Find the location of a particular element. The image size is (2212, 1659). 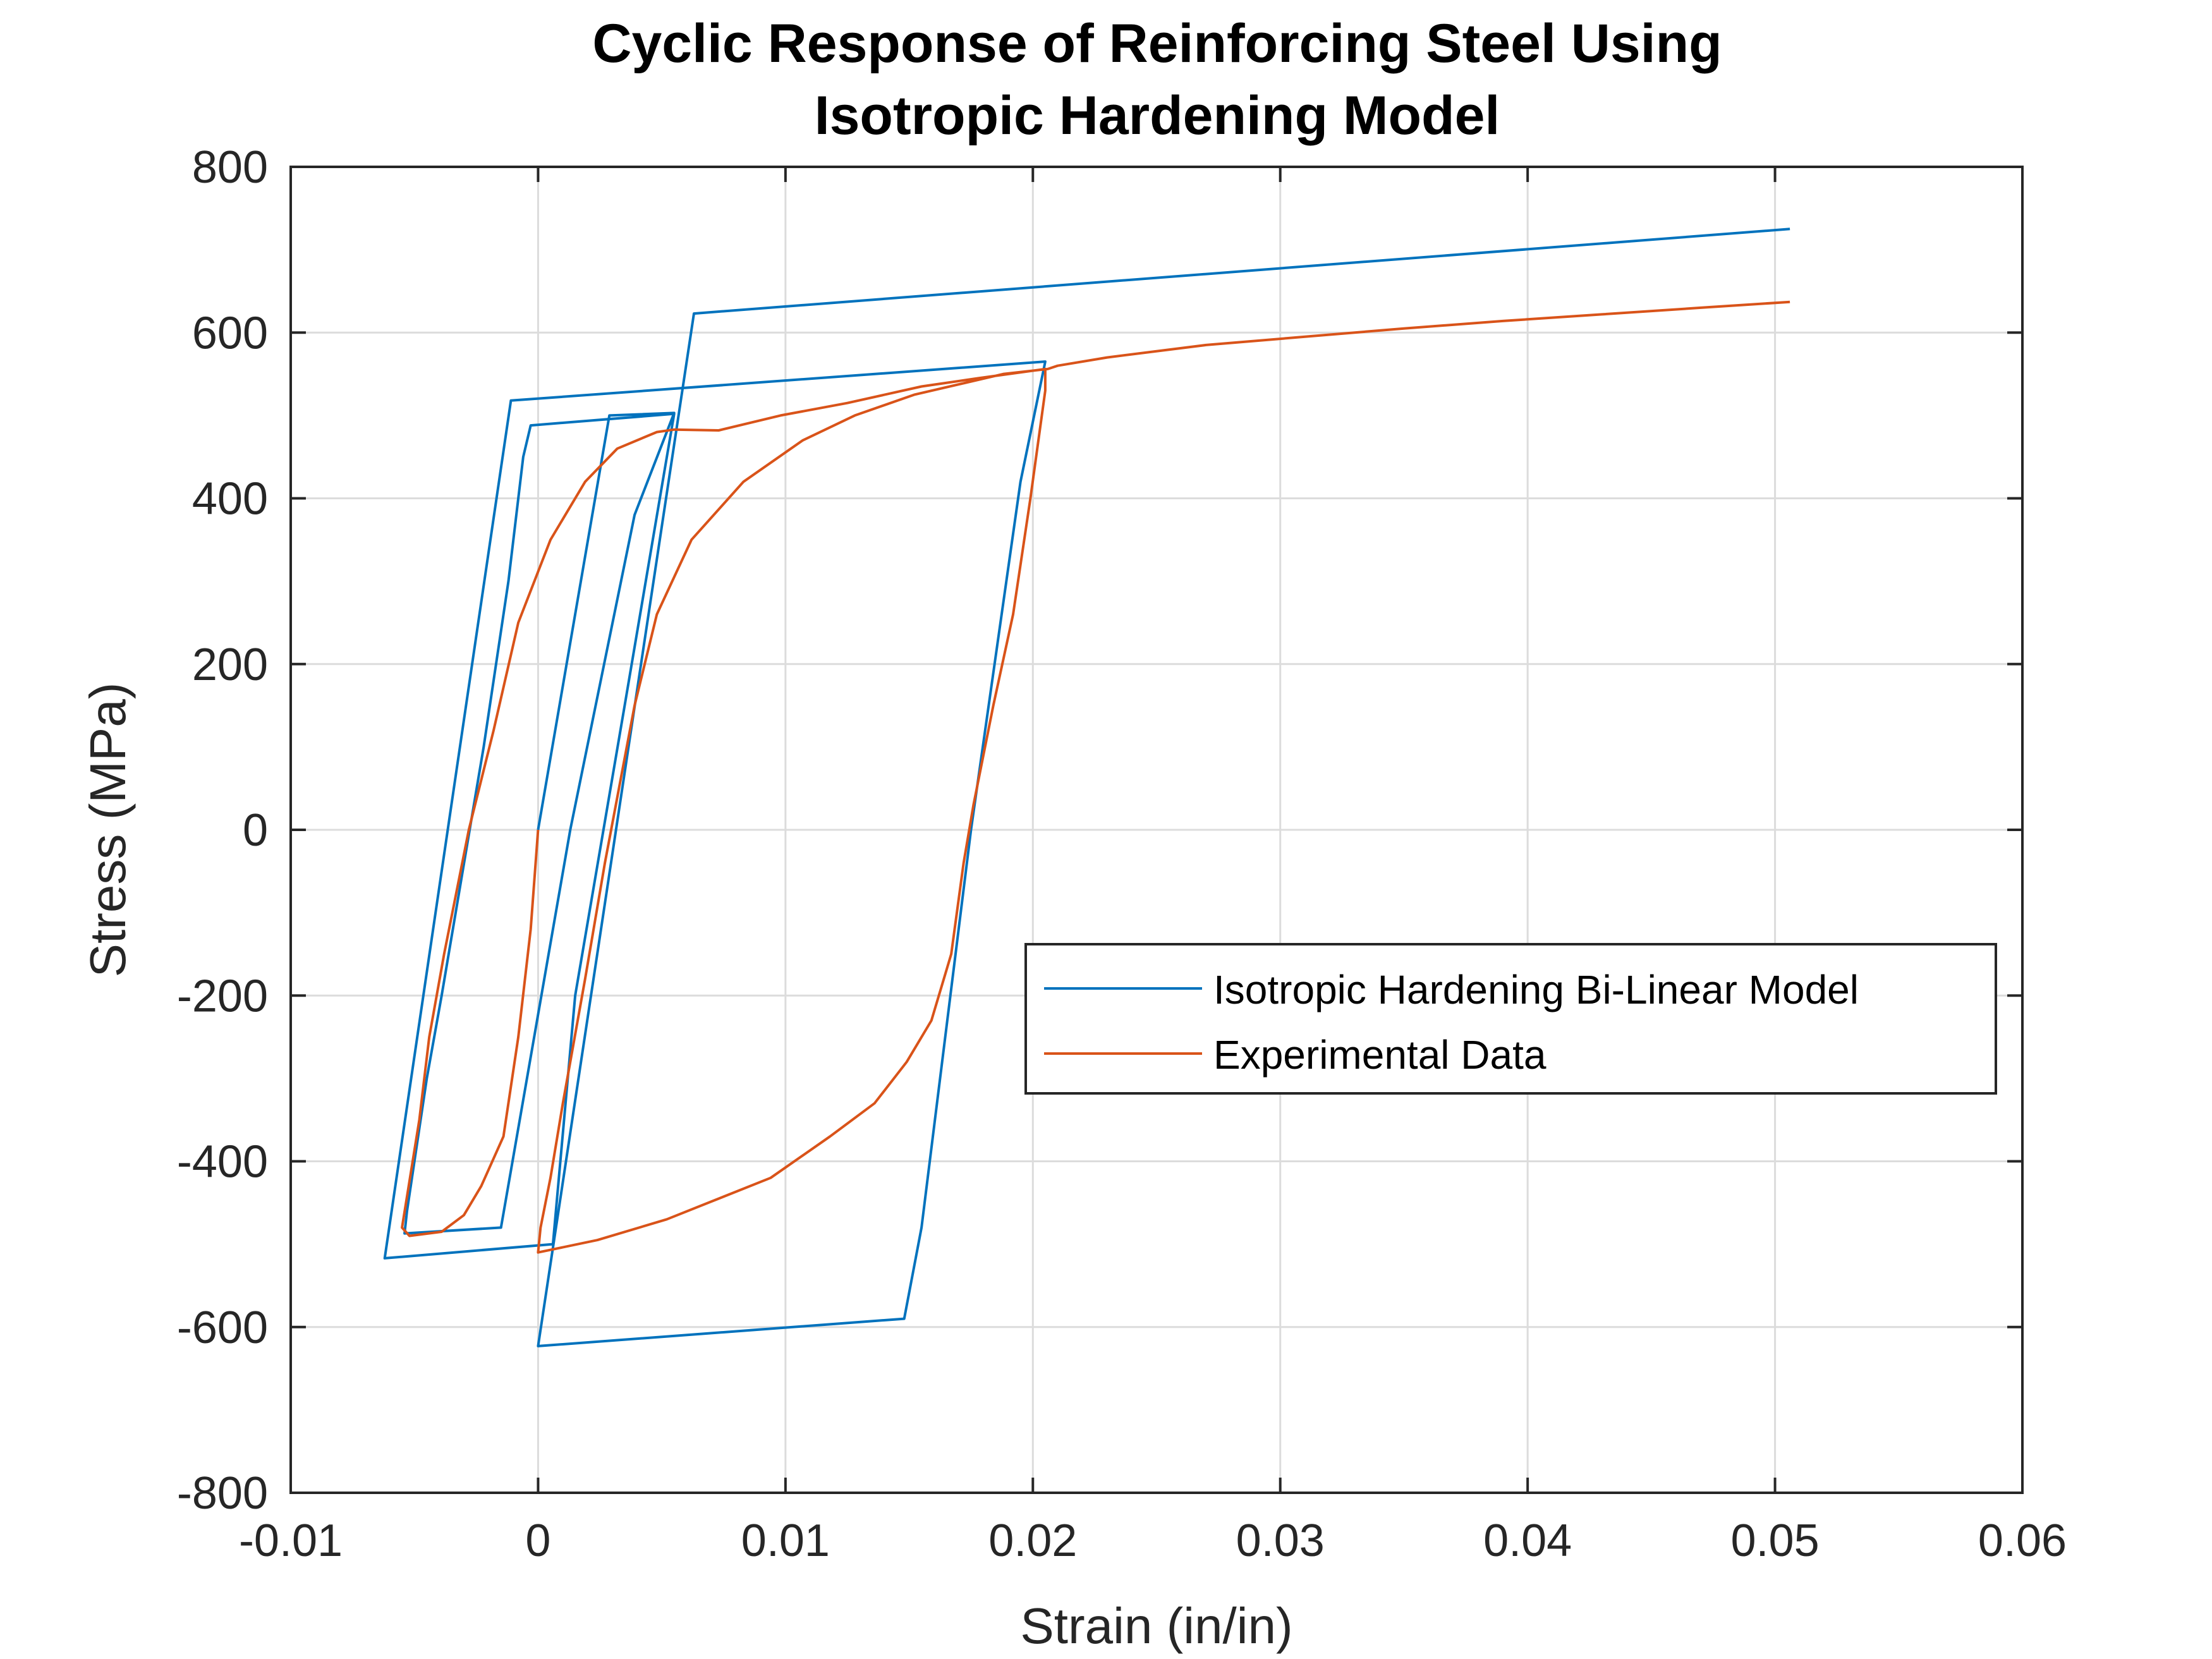

x-tick-label: 0.03 is located at coordinates (1280, 1541).